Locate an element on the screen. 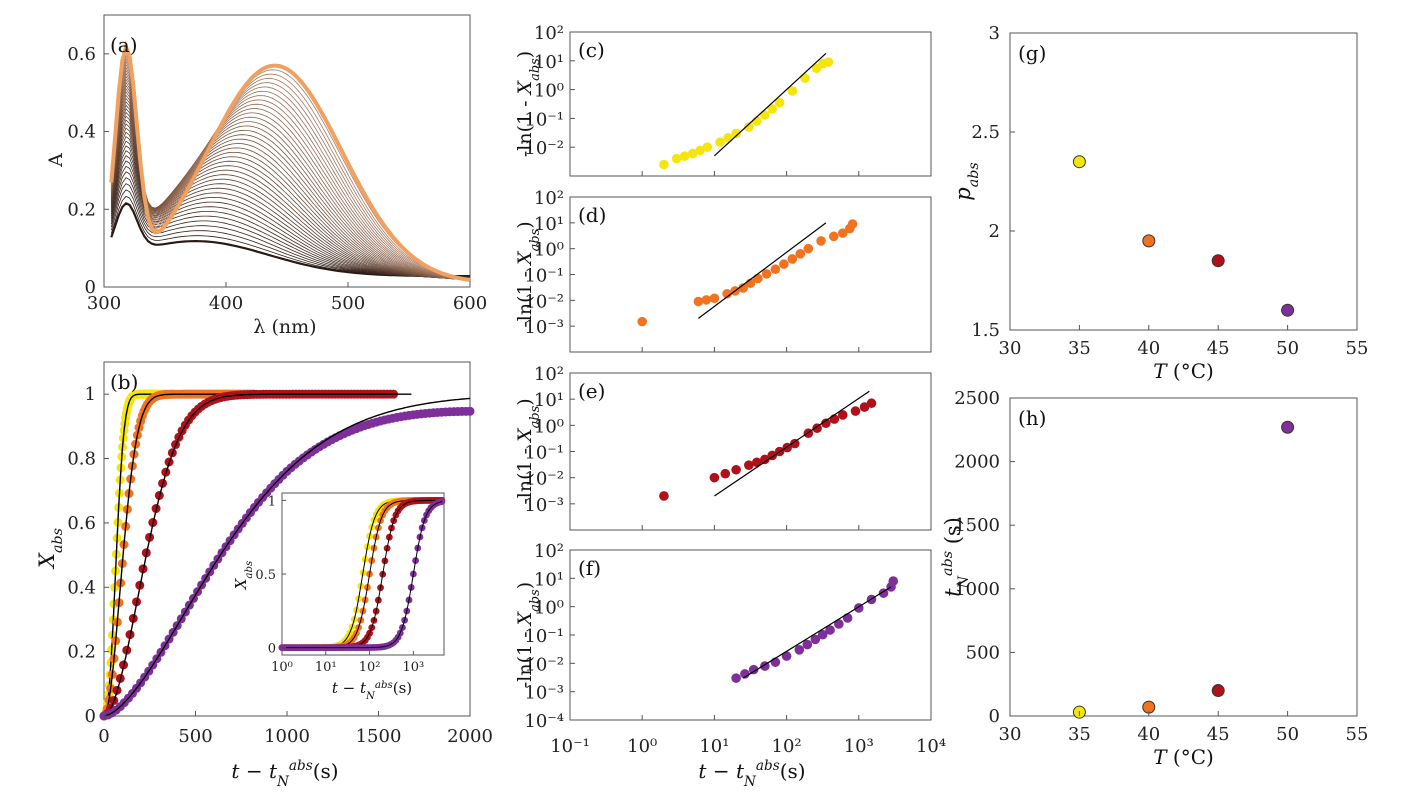 This screenshot has width=1414, height=795. inset-x-tick-label: 10⁰ is located at coordinates (282, 667).